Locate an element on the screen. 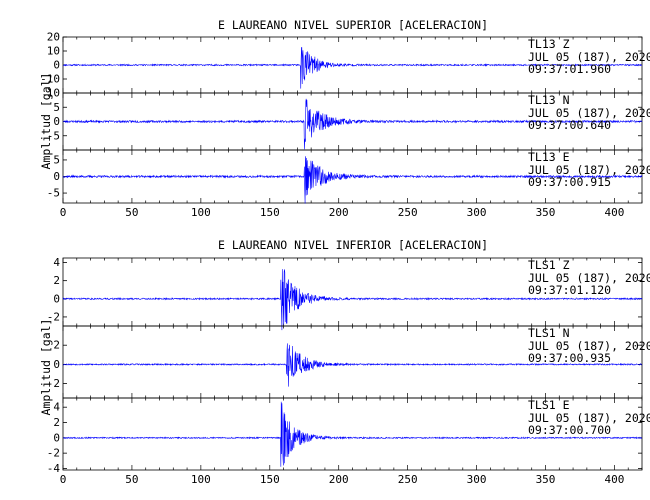 The height and width of the screenshot is (500, 650). station-time-label: 09:37:00.915 is located at coordinates (569, 182).